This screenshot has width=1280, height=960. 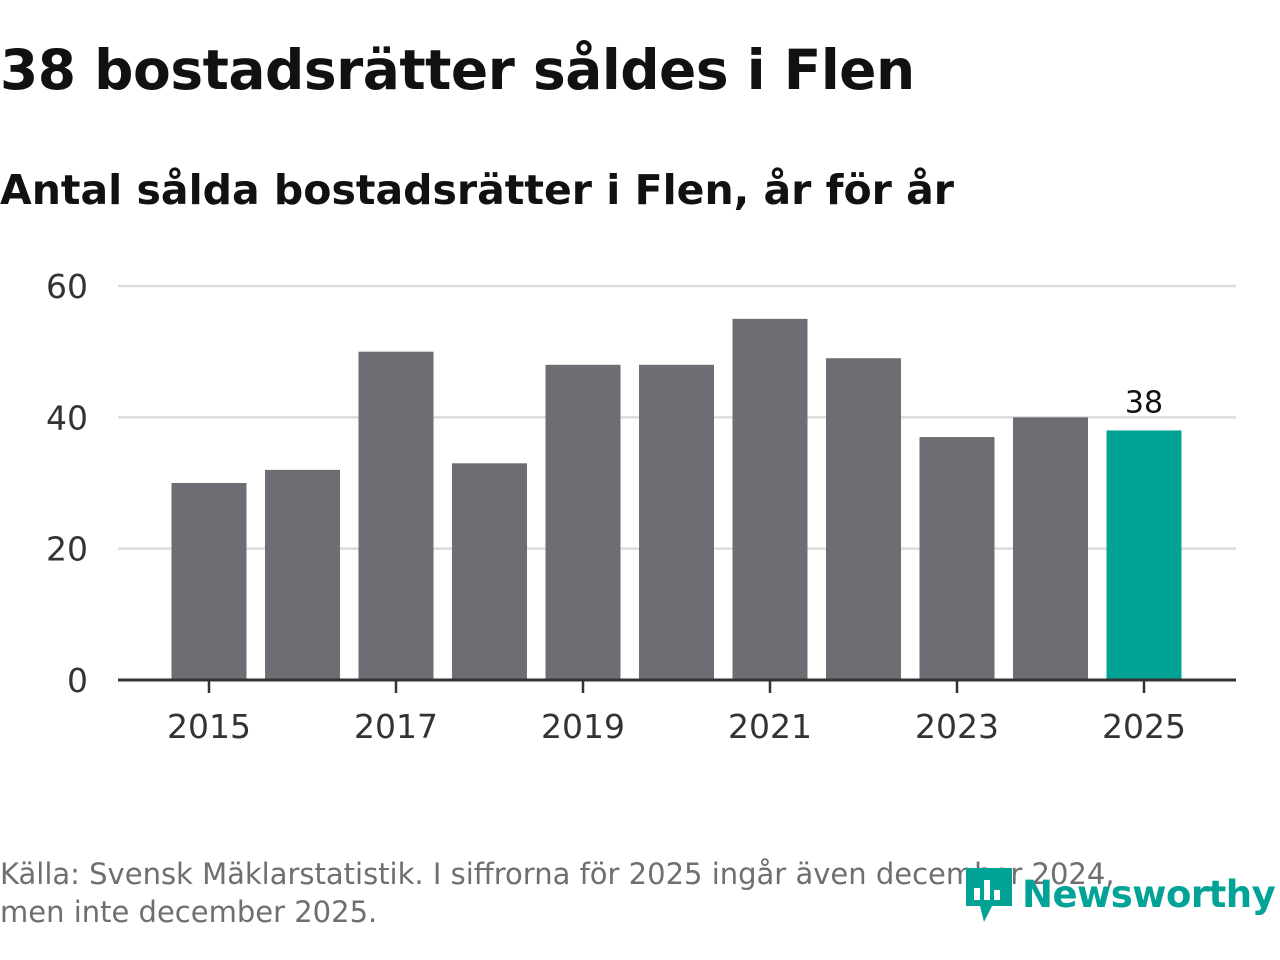 What do you see at coordinates (77, 680) in the screenshot?
I see `y-tick-label: 0` at bounding box center [77, 680].